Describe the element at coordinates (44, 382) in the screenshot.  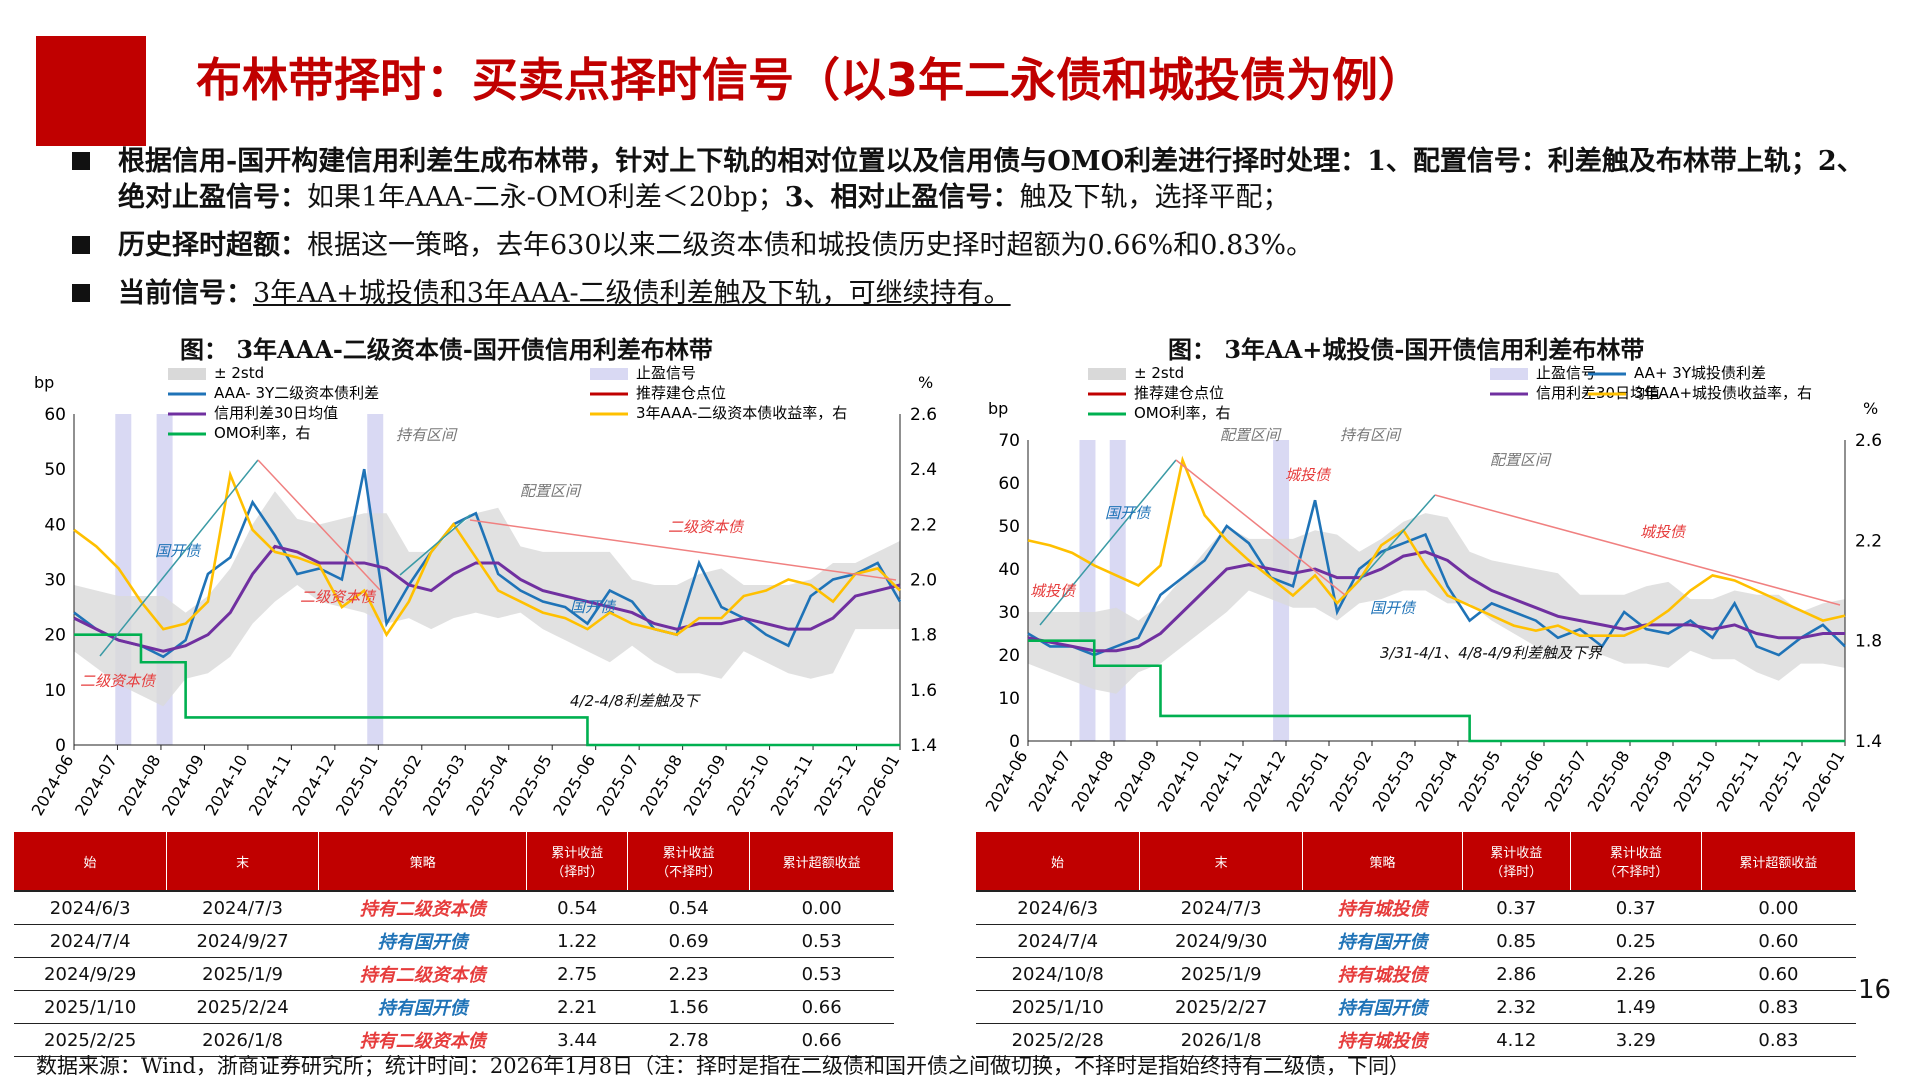
I see `y-unit-left: bp` at that location.